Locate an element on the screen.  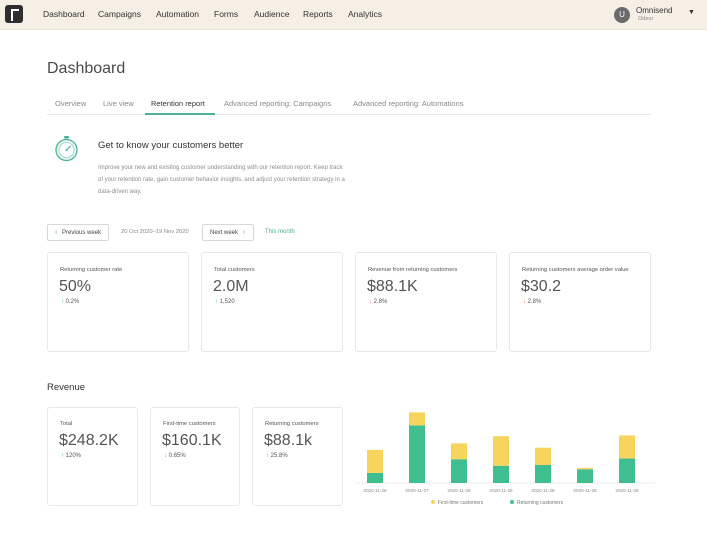
metric-label: Total customers is located at coordinates (234, 270).